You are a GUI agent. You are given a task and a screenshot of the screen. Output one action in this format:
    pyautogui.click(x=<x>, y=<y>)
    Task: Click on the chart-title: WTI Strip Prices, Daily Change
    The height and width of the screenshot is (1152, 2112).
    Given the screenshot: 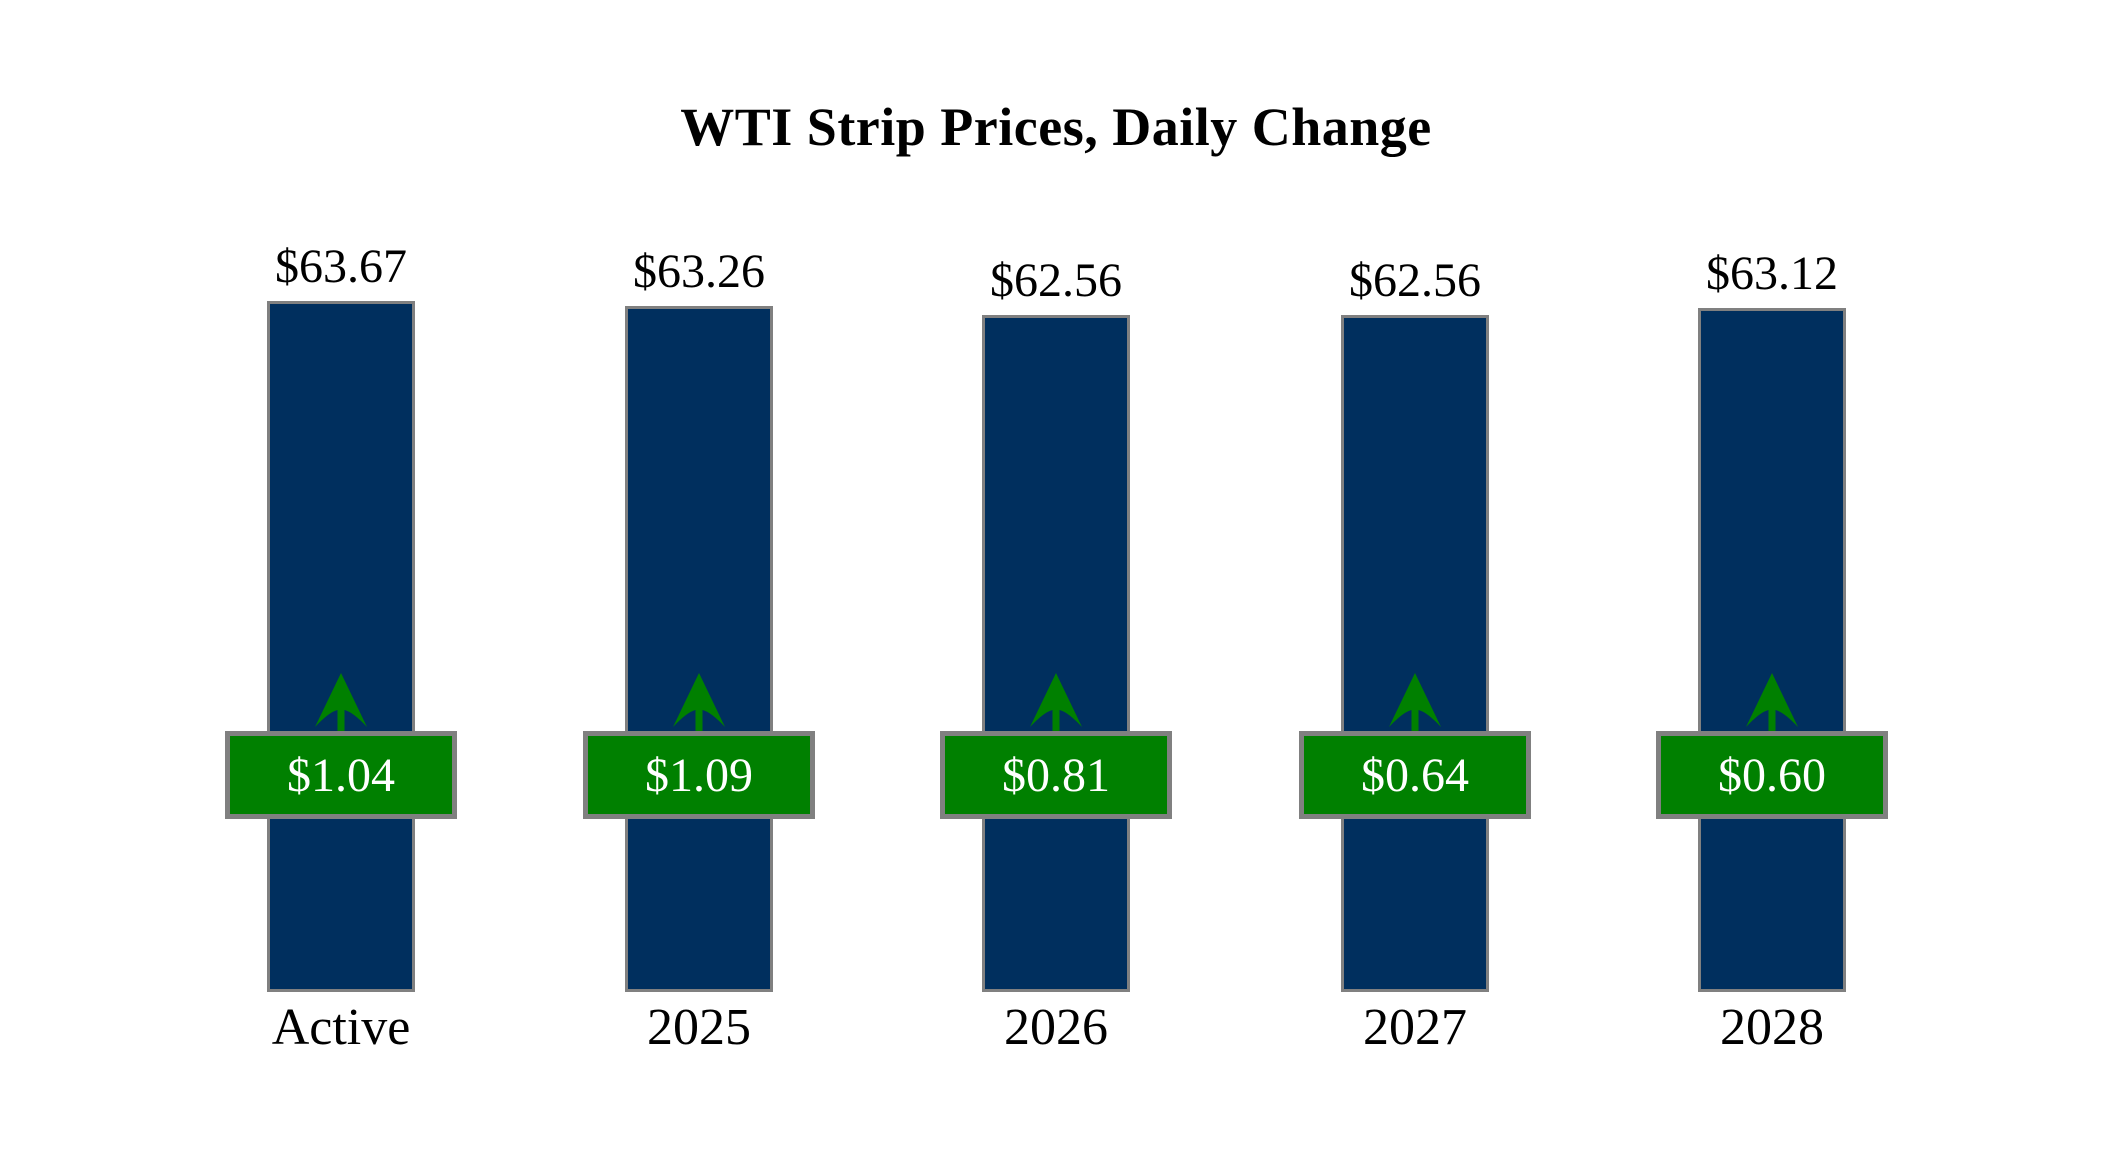 What is the action you would take?
    pyautogui.click(x=1056, y=127)
    